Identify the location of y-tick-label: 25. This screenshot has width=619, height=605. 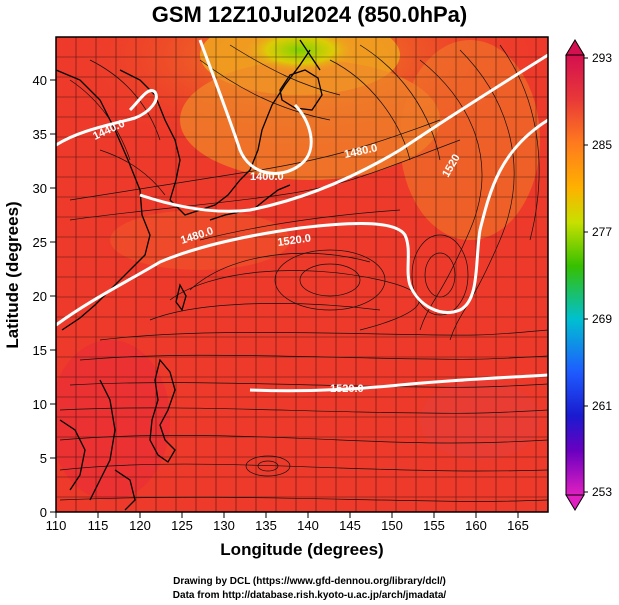
(40, 242).